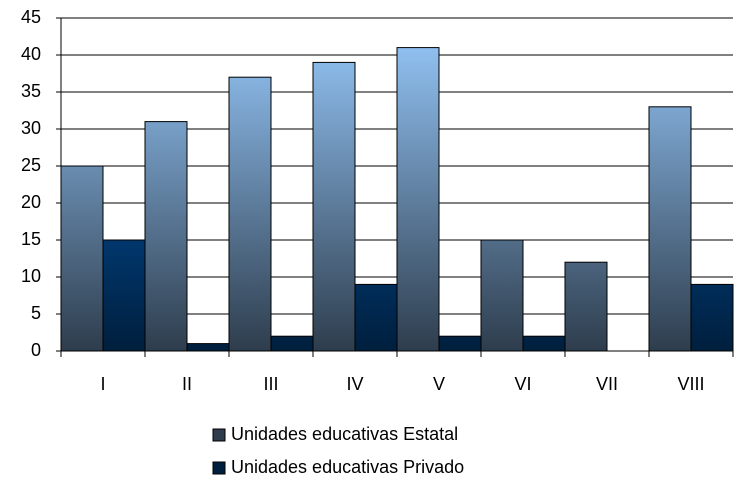  Describe the element at coordinates (187, 384) in the screenshot. I see `x-tick-label: II` at that location.